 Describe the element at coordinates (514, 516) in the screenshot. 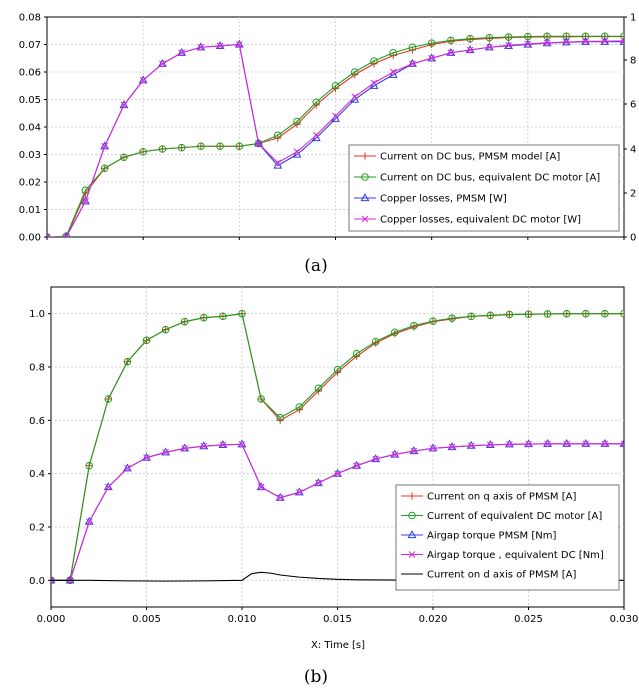

I see `legend-label: Current of equivalent DC motor [A]` at that location.